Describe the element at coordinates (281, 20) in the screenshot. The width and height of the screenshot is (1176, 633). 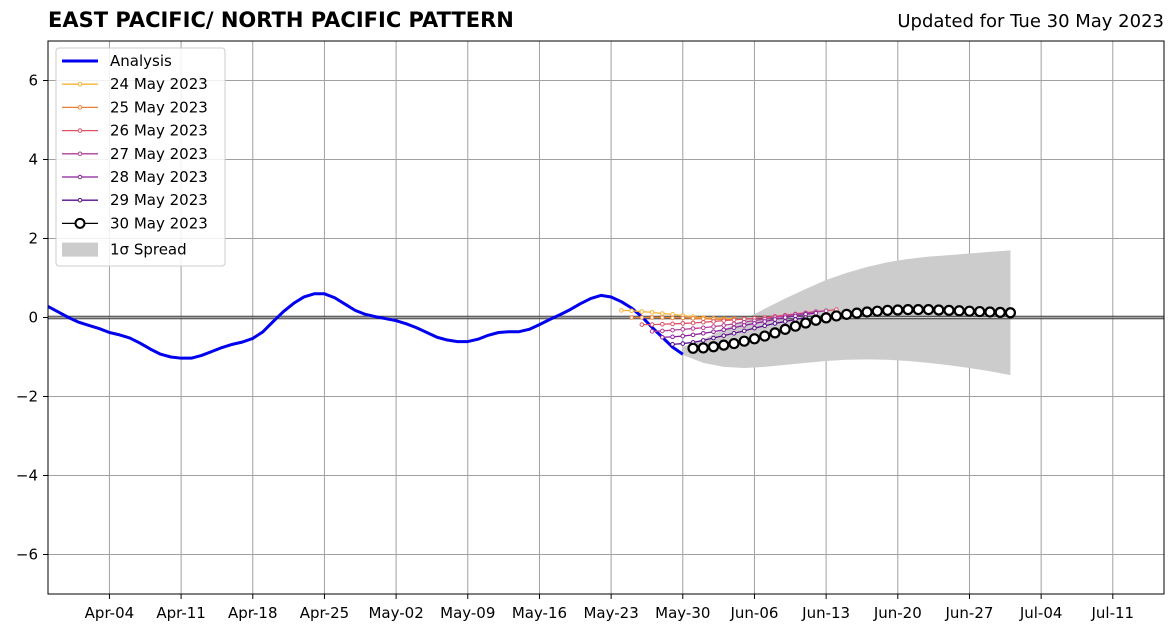
I see `chart-title: EAST PACIFIC/ NORTH PACIFIC PATTERN` at that location.